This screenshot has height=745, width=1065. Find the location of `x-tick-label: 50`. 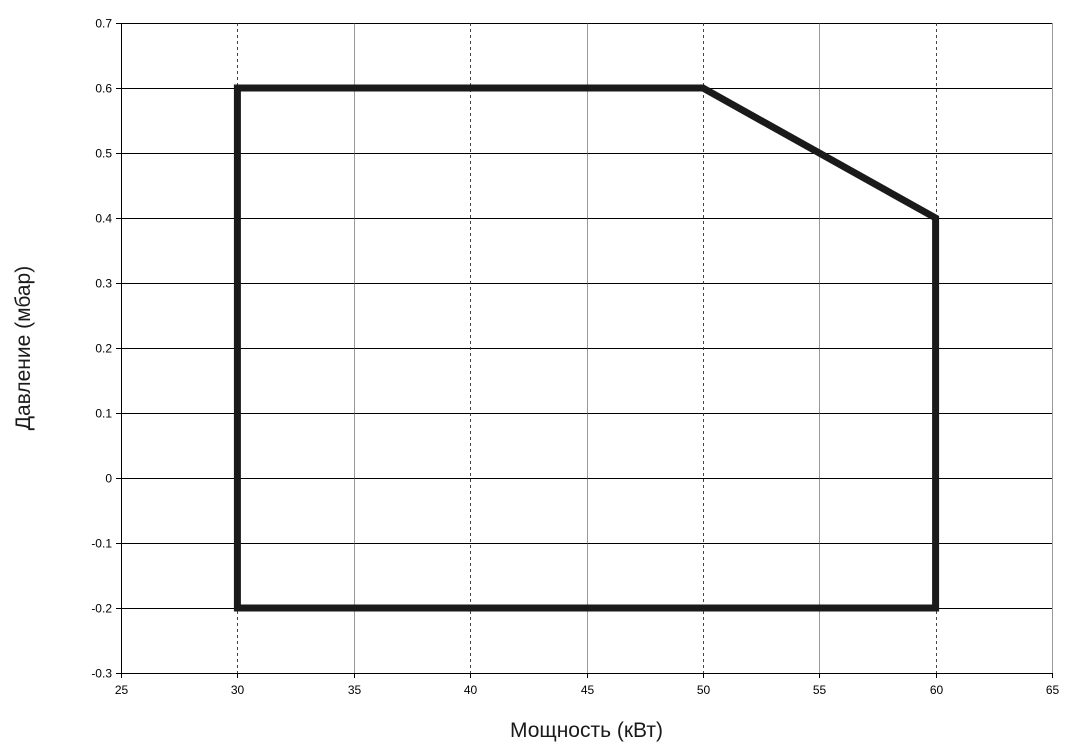

x-tick-label: 50 is located at coordinates (704, 690).